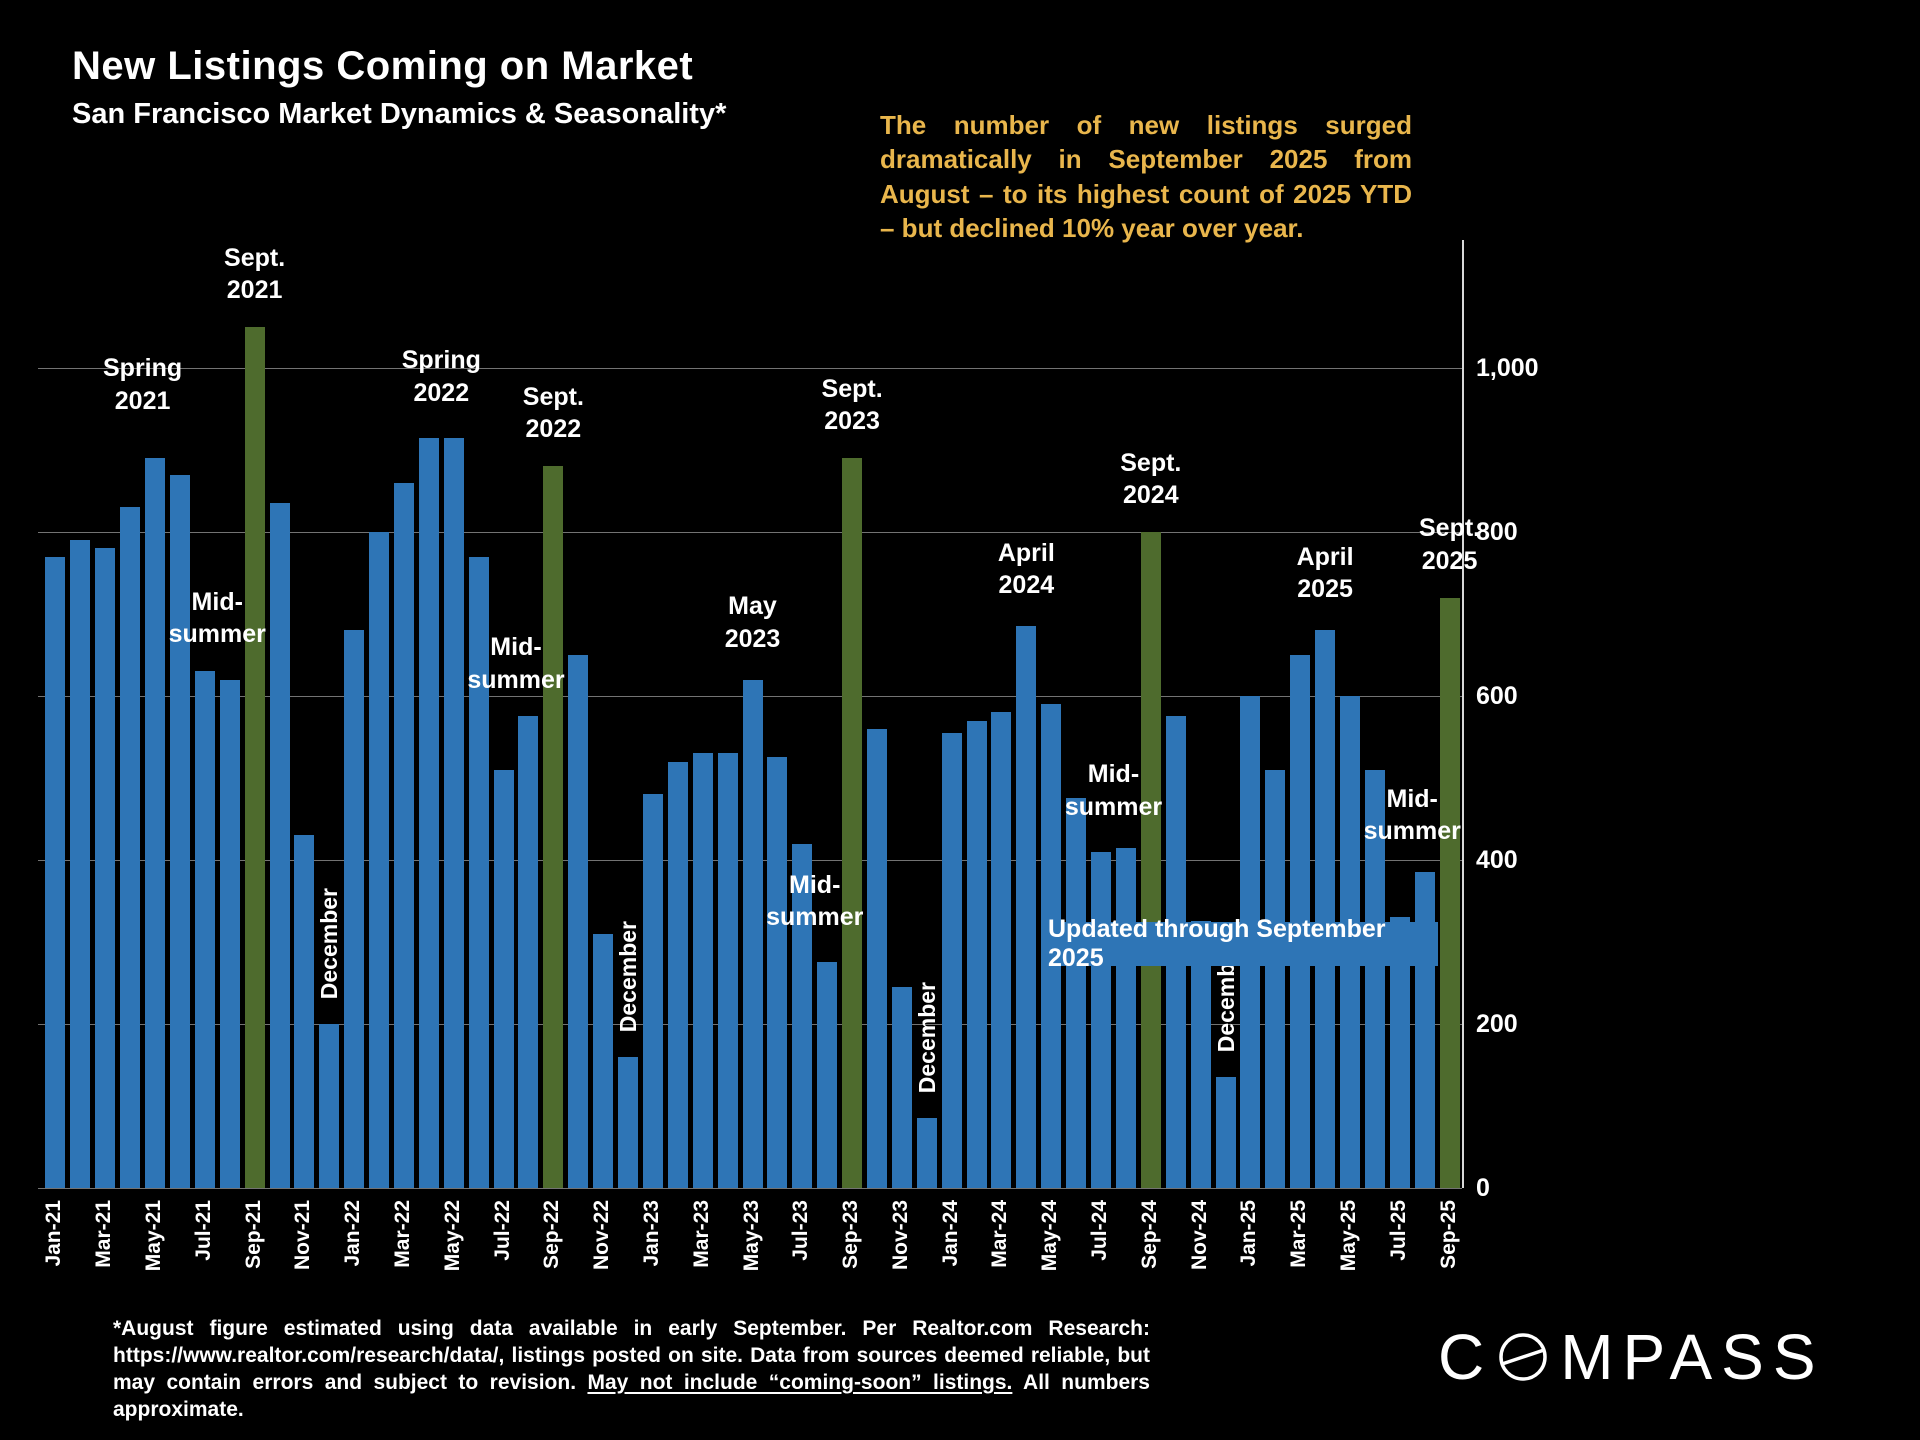 Image resolution: width=1920 pixels, height=1440 pixels. I want to click on x-axis-label-Jan-22: Jan-22, so click(353, 1233).